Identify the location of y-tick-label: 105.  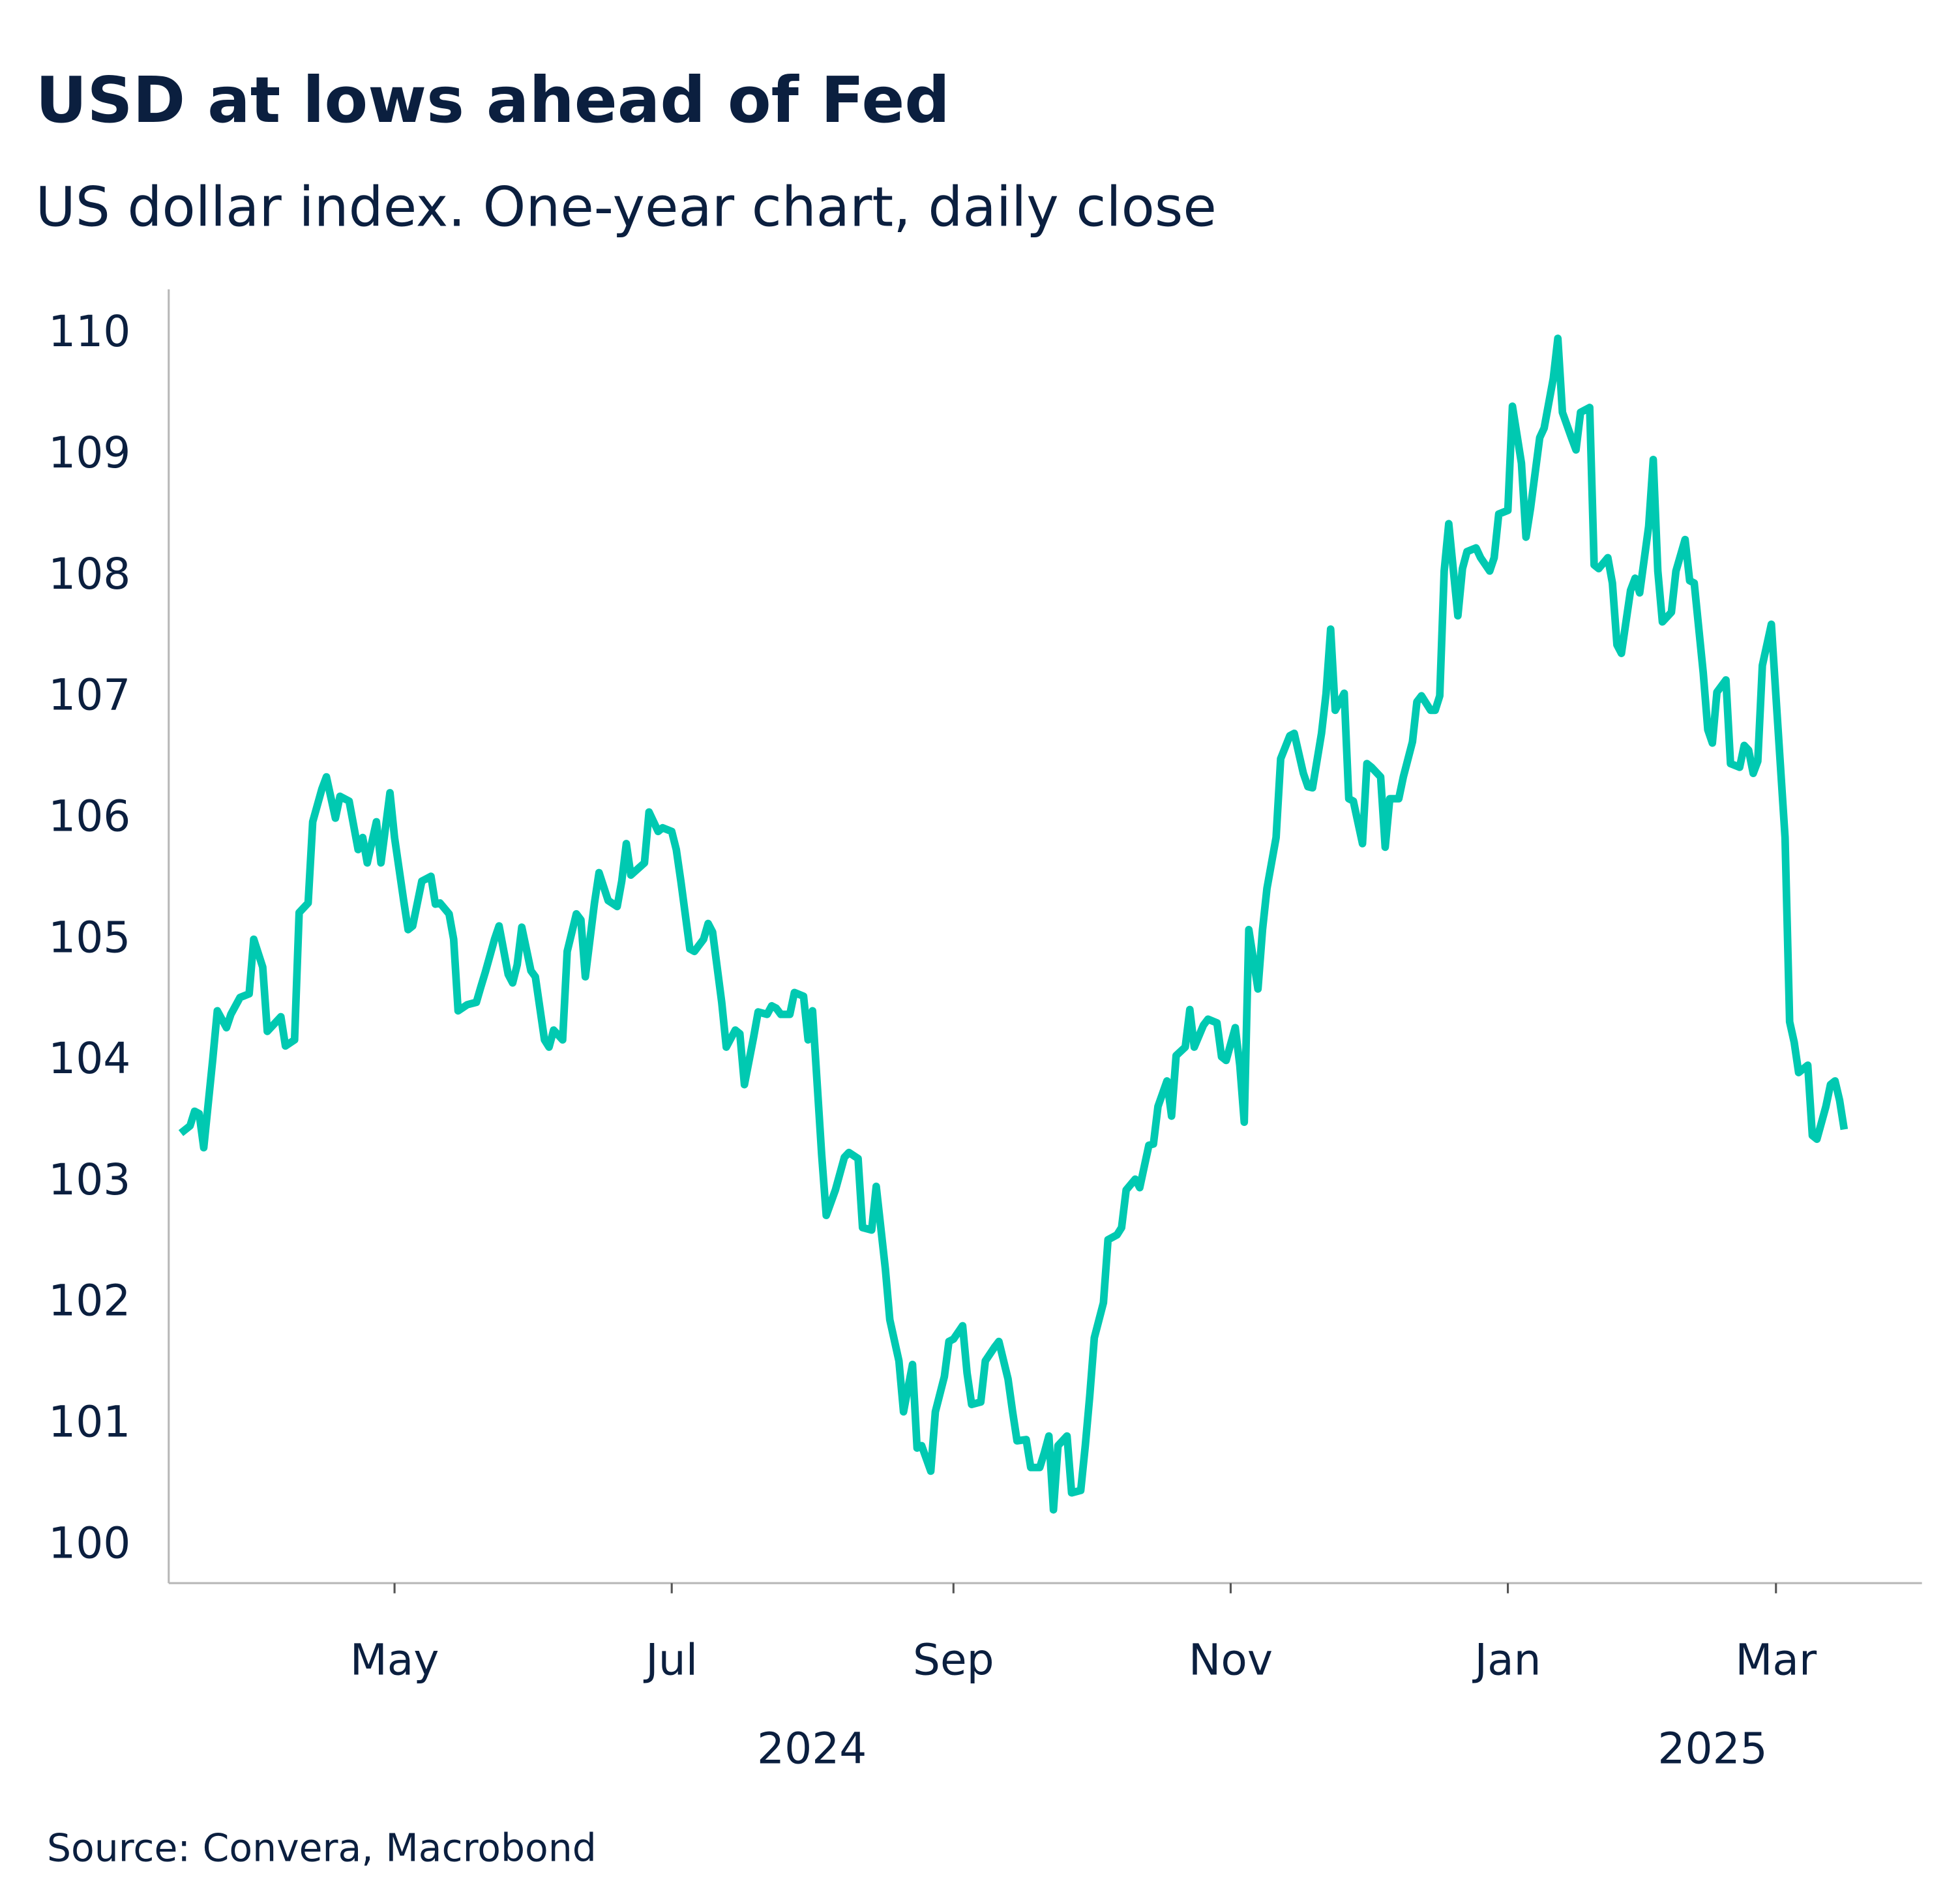
(89, 937).